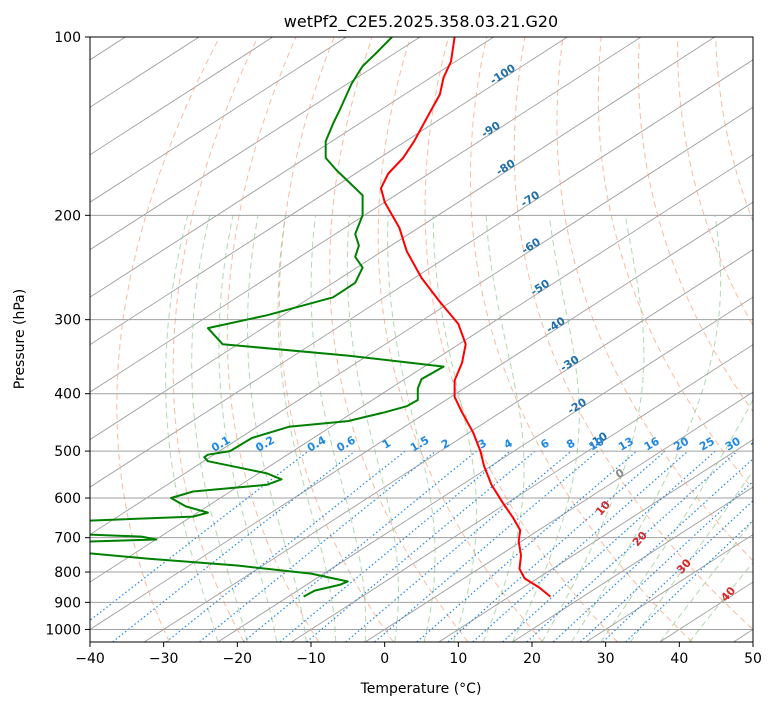  Describe the element at coordinates (577, 406) in the screenshot. I see `isotherm-label: -20` at that location.